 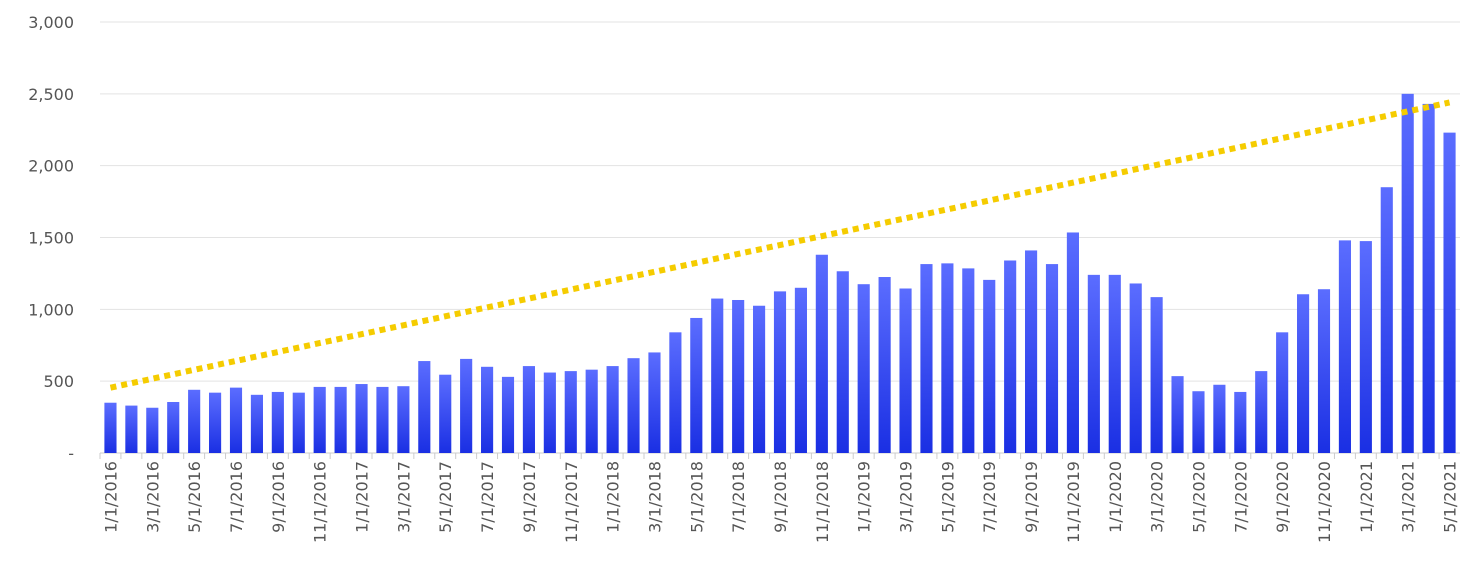 What do you see at coordinates (362, 497) in the screenshot?
I see `x-tick-label: 1/1/2017` at bounding box center [362, 497].